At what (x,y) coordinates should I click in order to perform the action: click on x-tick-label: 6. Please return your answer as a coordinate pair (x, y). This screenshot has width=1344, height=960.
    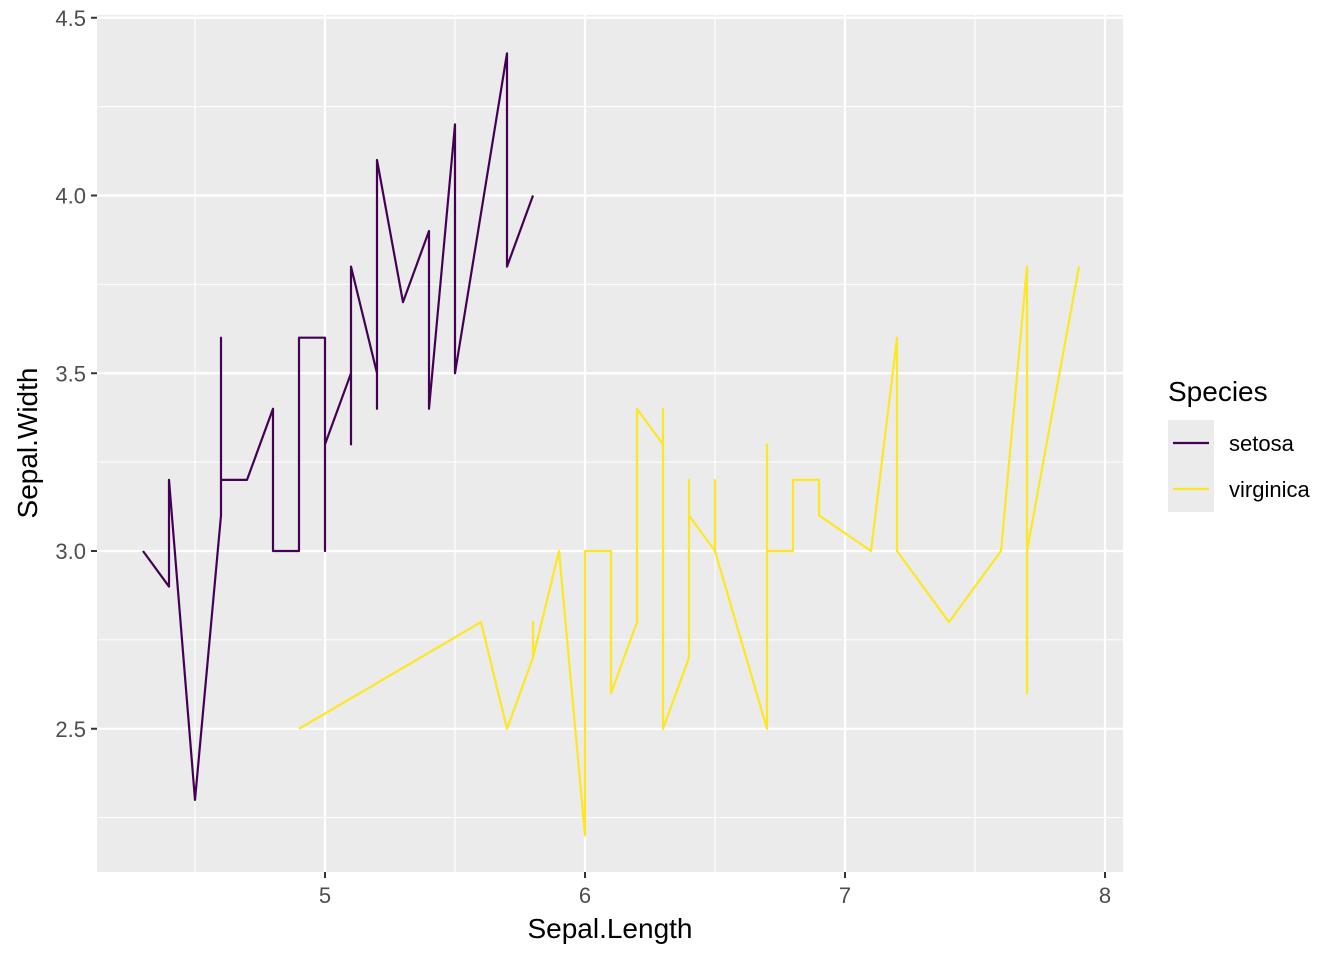
    Looking at the image, I should click on (585, 895).